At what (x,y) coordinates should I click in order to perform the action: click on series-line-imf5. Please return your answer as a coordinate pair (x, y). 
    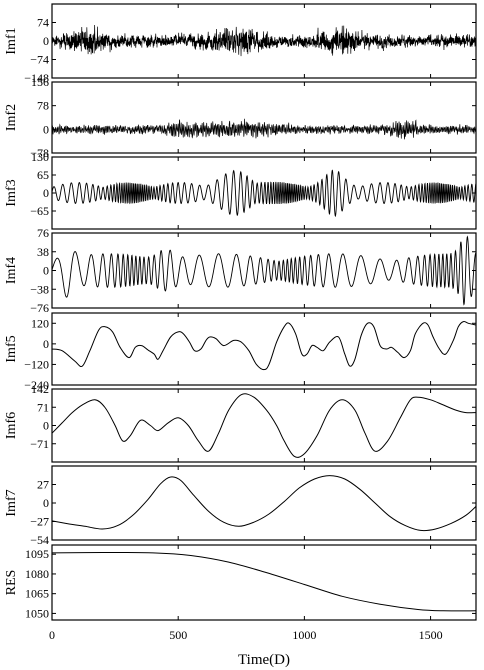
    Looking at the image, I should click on (264, 345).